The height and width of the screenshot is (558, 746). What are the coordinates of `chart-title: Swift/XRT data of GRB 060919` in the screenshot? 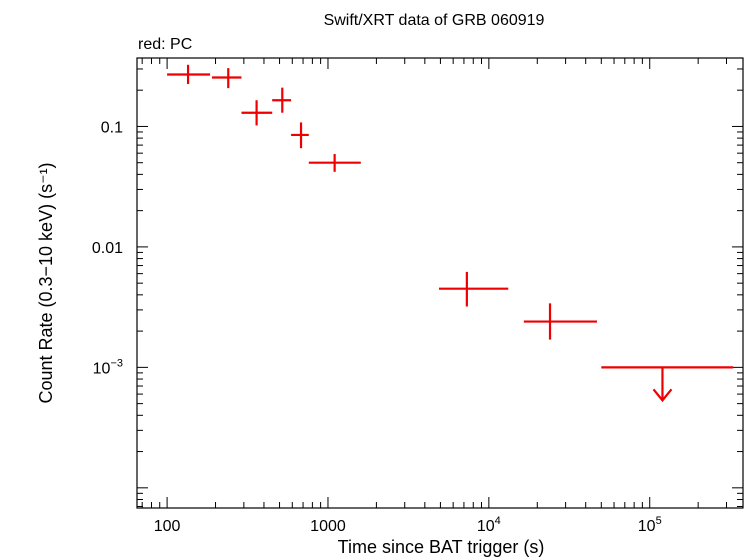 It's located at (434, 20).